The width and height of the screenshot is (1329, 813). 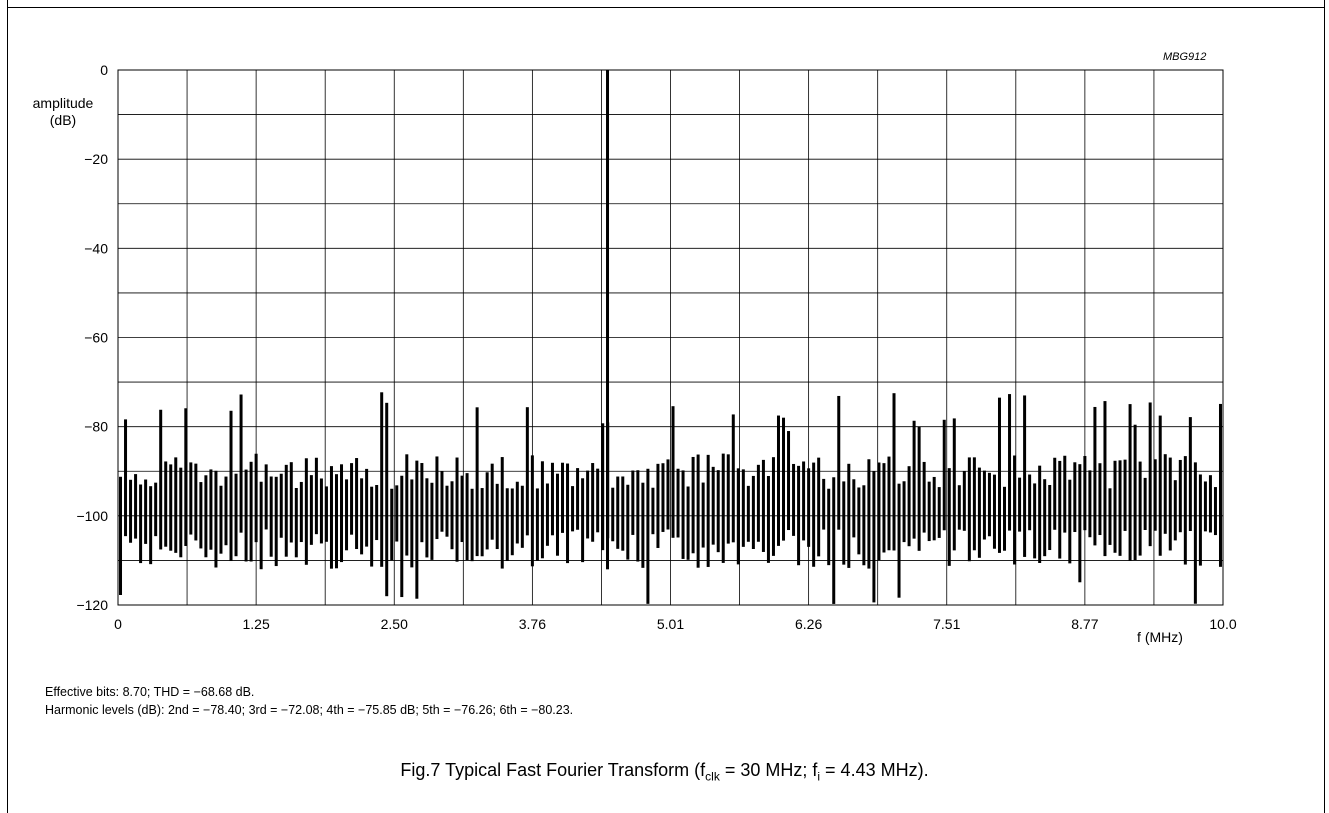 I want to click on x-tick-label: 2.50, so click(x=394, y=624).